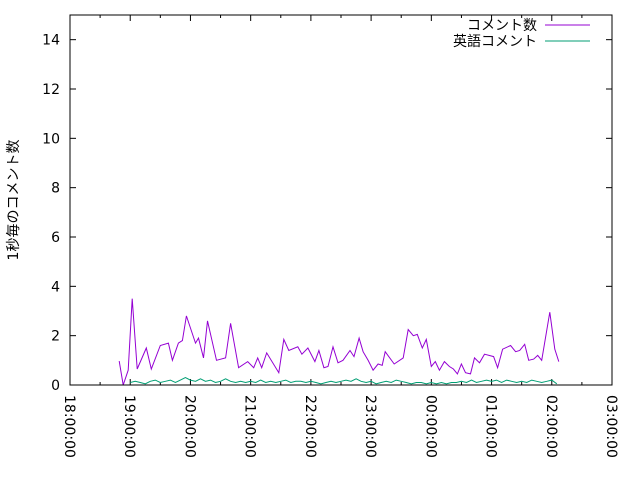  Describe the element at coordinates (551, 426) in the screenshot. I see `x-tick-label: 02:00:00` at that location.